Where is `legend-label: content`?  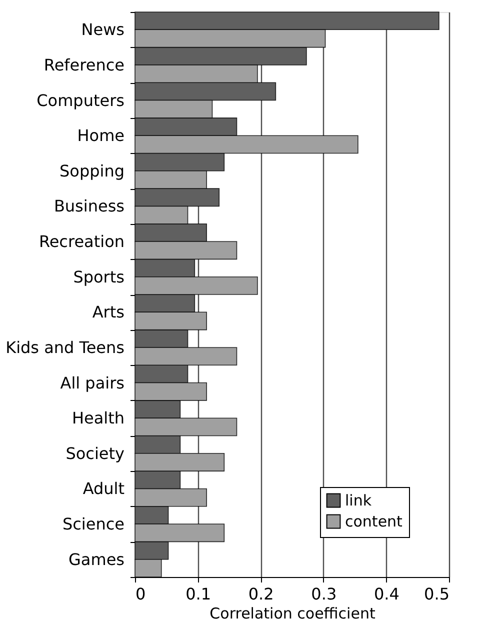
legend-label: content is located at coordinates (374, 521).